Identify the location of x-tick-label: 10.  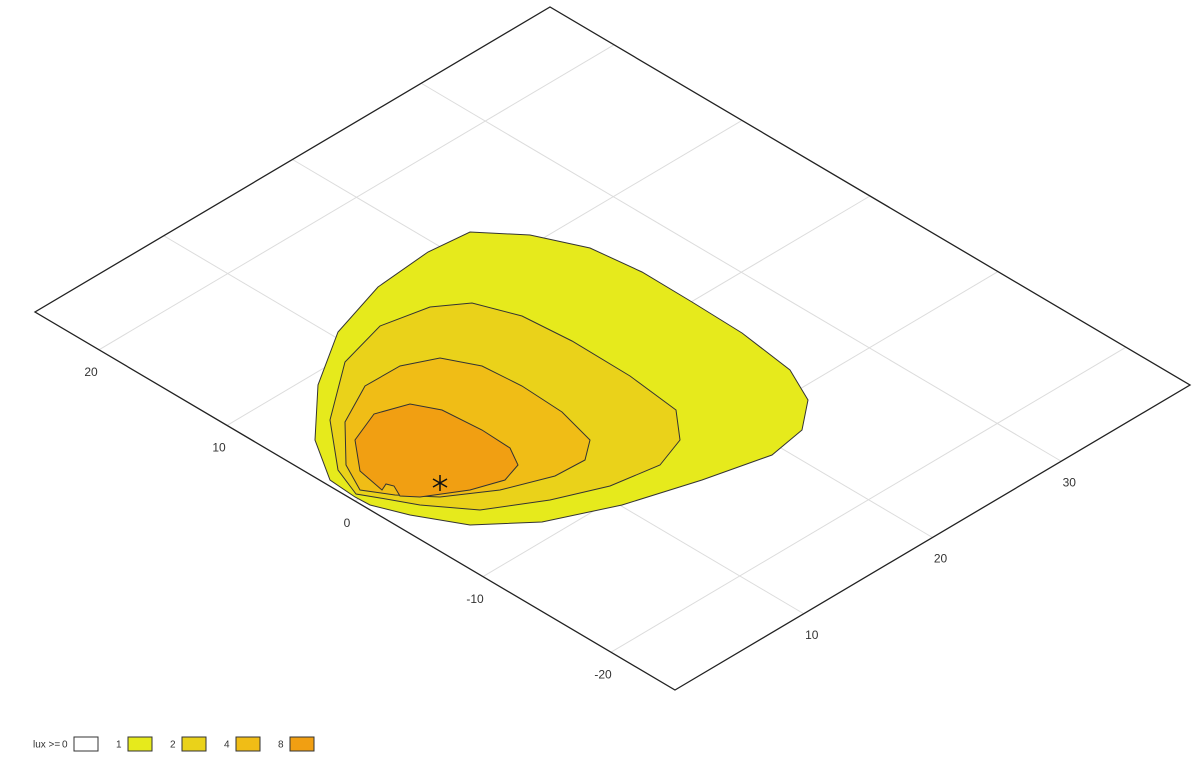
(812, 635).